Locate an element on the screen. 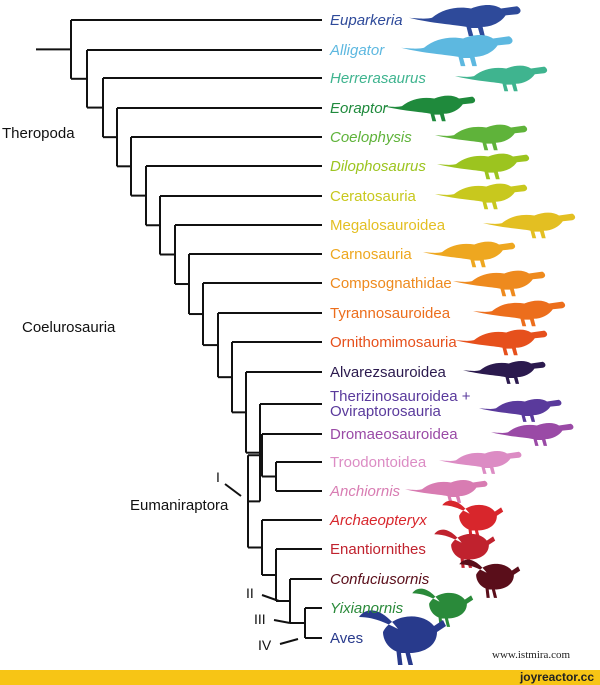 The image size is (600, 685). silhouette-compsognathidae-icon is located at coordinates (499, 283).